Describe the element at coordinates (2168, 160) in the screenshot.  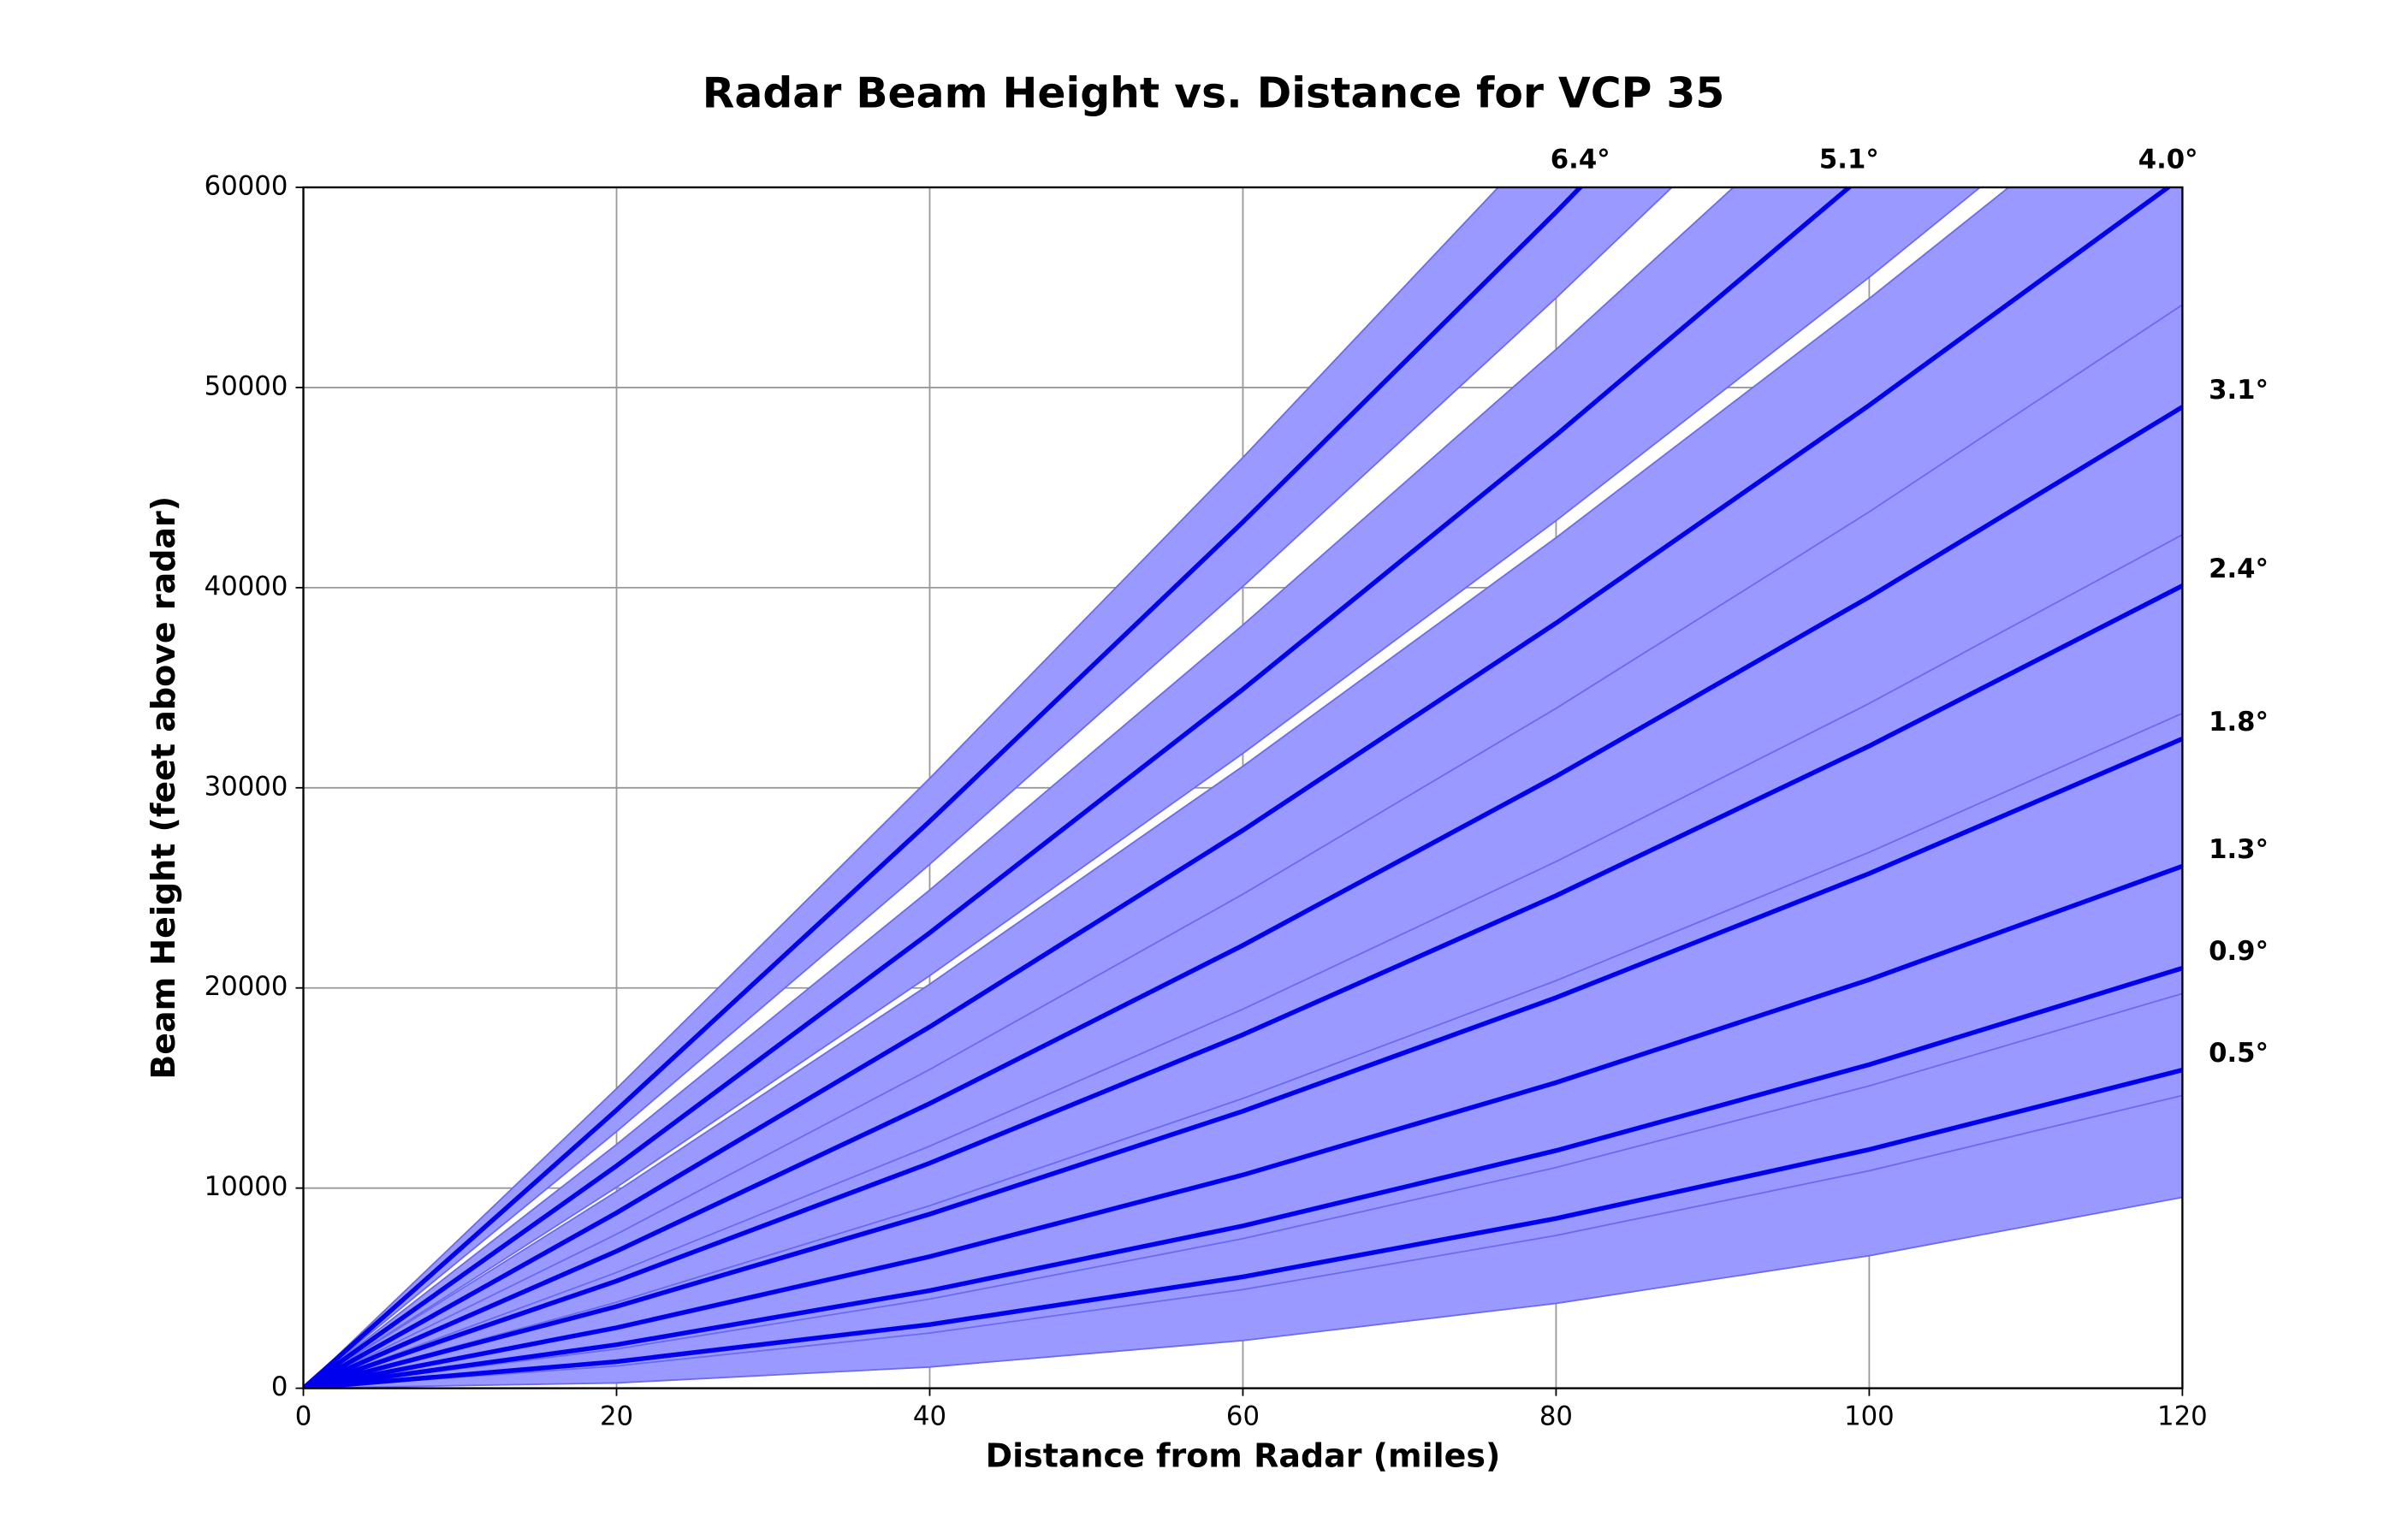
I see `angle-label: 4.0°` at that location.